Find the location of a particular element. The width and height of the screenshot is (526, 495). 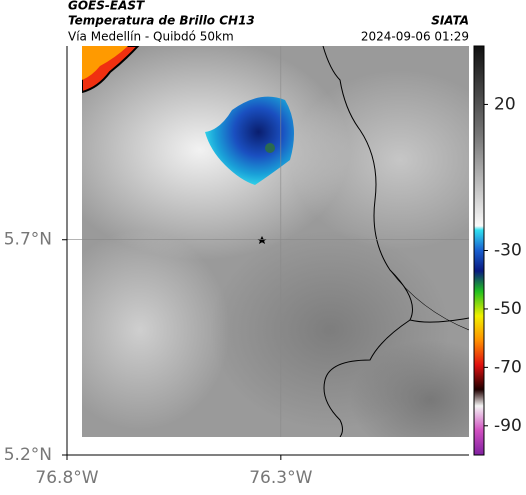

y-tick-label: 5.7°N is located at coordinates (28, 240).